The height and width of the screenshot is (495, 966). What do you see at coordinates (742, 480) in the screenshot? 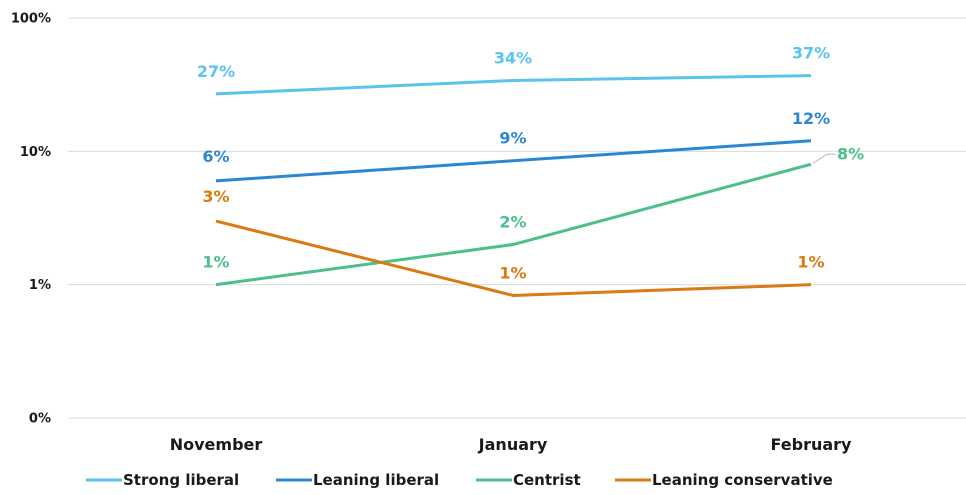
I see `legend-label: Leaning conservative` at bounding box center [742, 480].